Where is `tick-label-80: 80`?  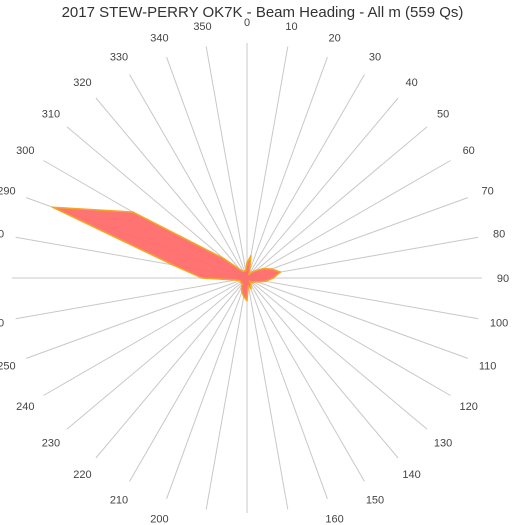
tick-label-80: 80 is located at coordinates (499, 235).